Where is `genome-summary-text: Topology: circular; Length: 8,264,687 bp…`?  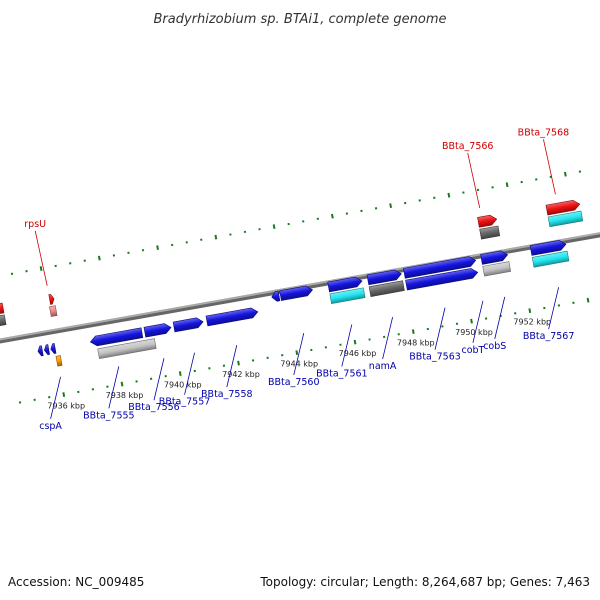
genome-summary-text: Topology: circular; Length: 8,264,687 bp… is located at coordinates (424, 582).